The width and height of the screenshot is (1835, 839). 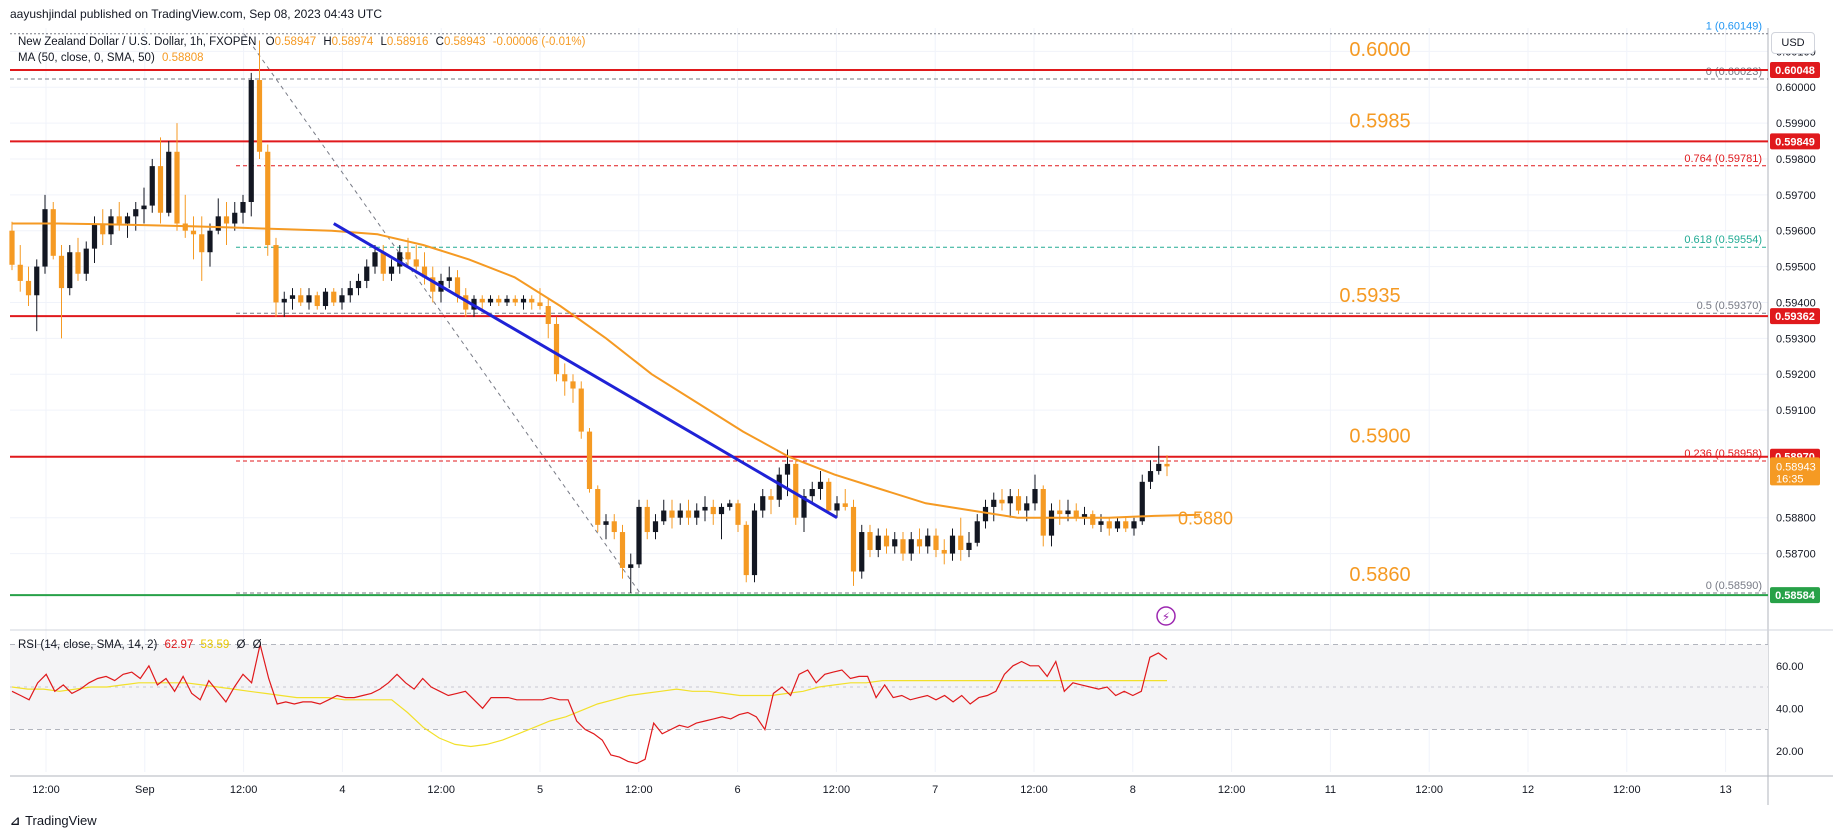 I want to click on price-tick-label: 0.59500, so click(x=1796, y=268).